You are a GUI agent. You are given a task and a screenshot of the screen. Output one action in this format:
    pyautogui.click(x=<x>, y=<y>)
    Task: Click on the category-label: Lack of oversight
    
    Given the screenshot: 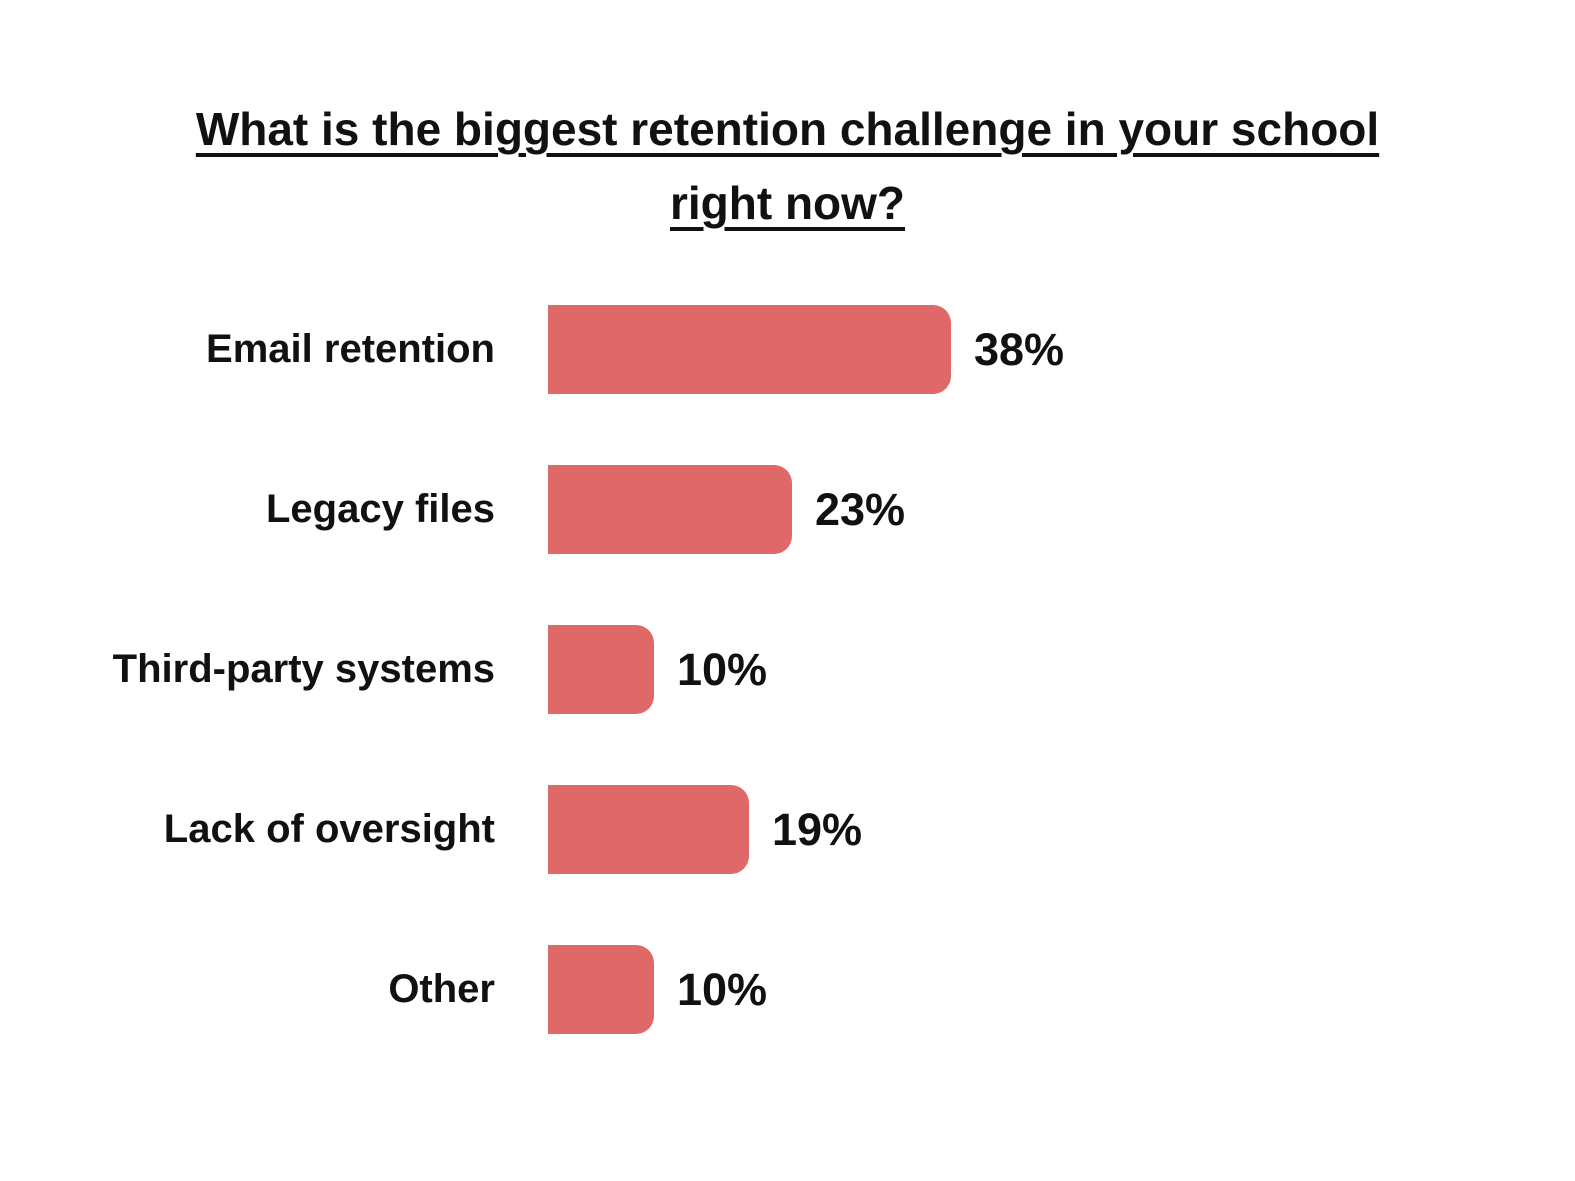 What is the action you would take?
    pyautogui.click(x=329, y=829)
    